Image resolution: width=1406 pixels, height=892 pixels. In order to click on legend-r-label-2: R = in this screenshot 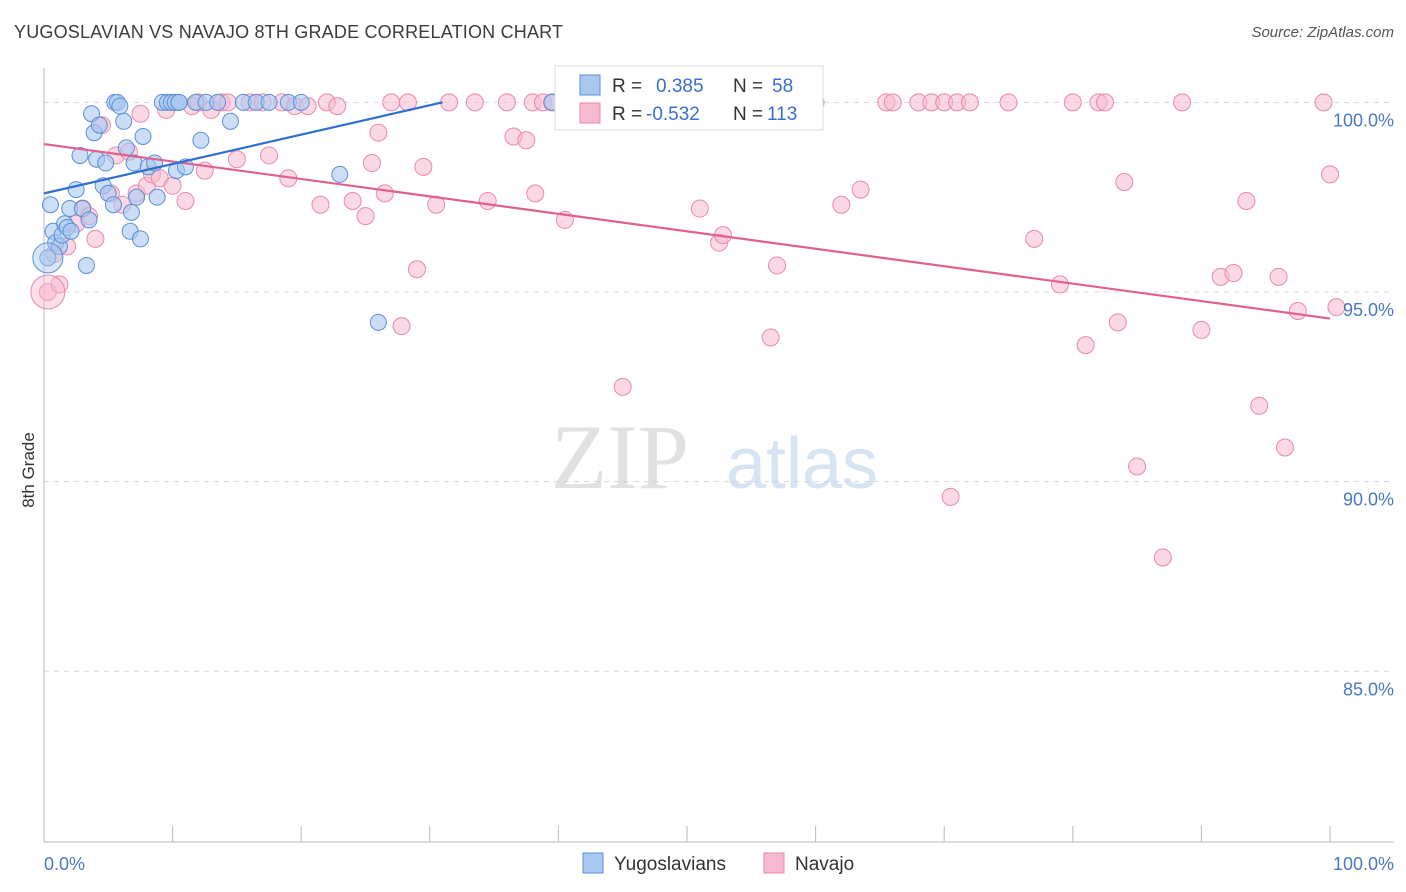, I will do `click(627, 114)`.